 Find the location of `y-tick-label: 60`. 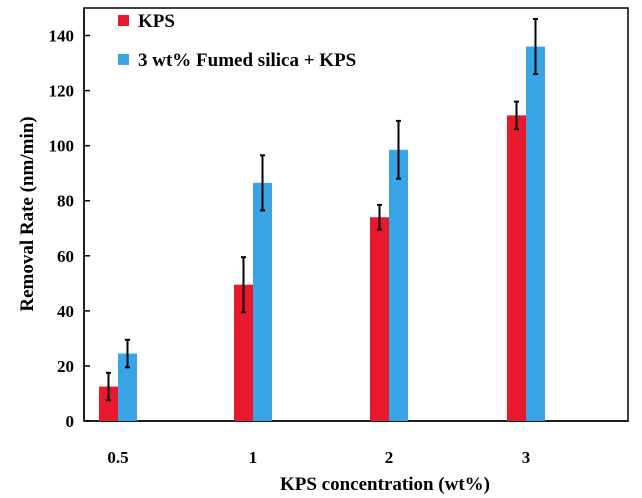

y-tick-label: 60 is located at coordinates (65, 256).